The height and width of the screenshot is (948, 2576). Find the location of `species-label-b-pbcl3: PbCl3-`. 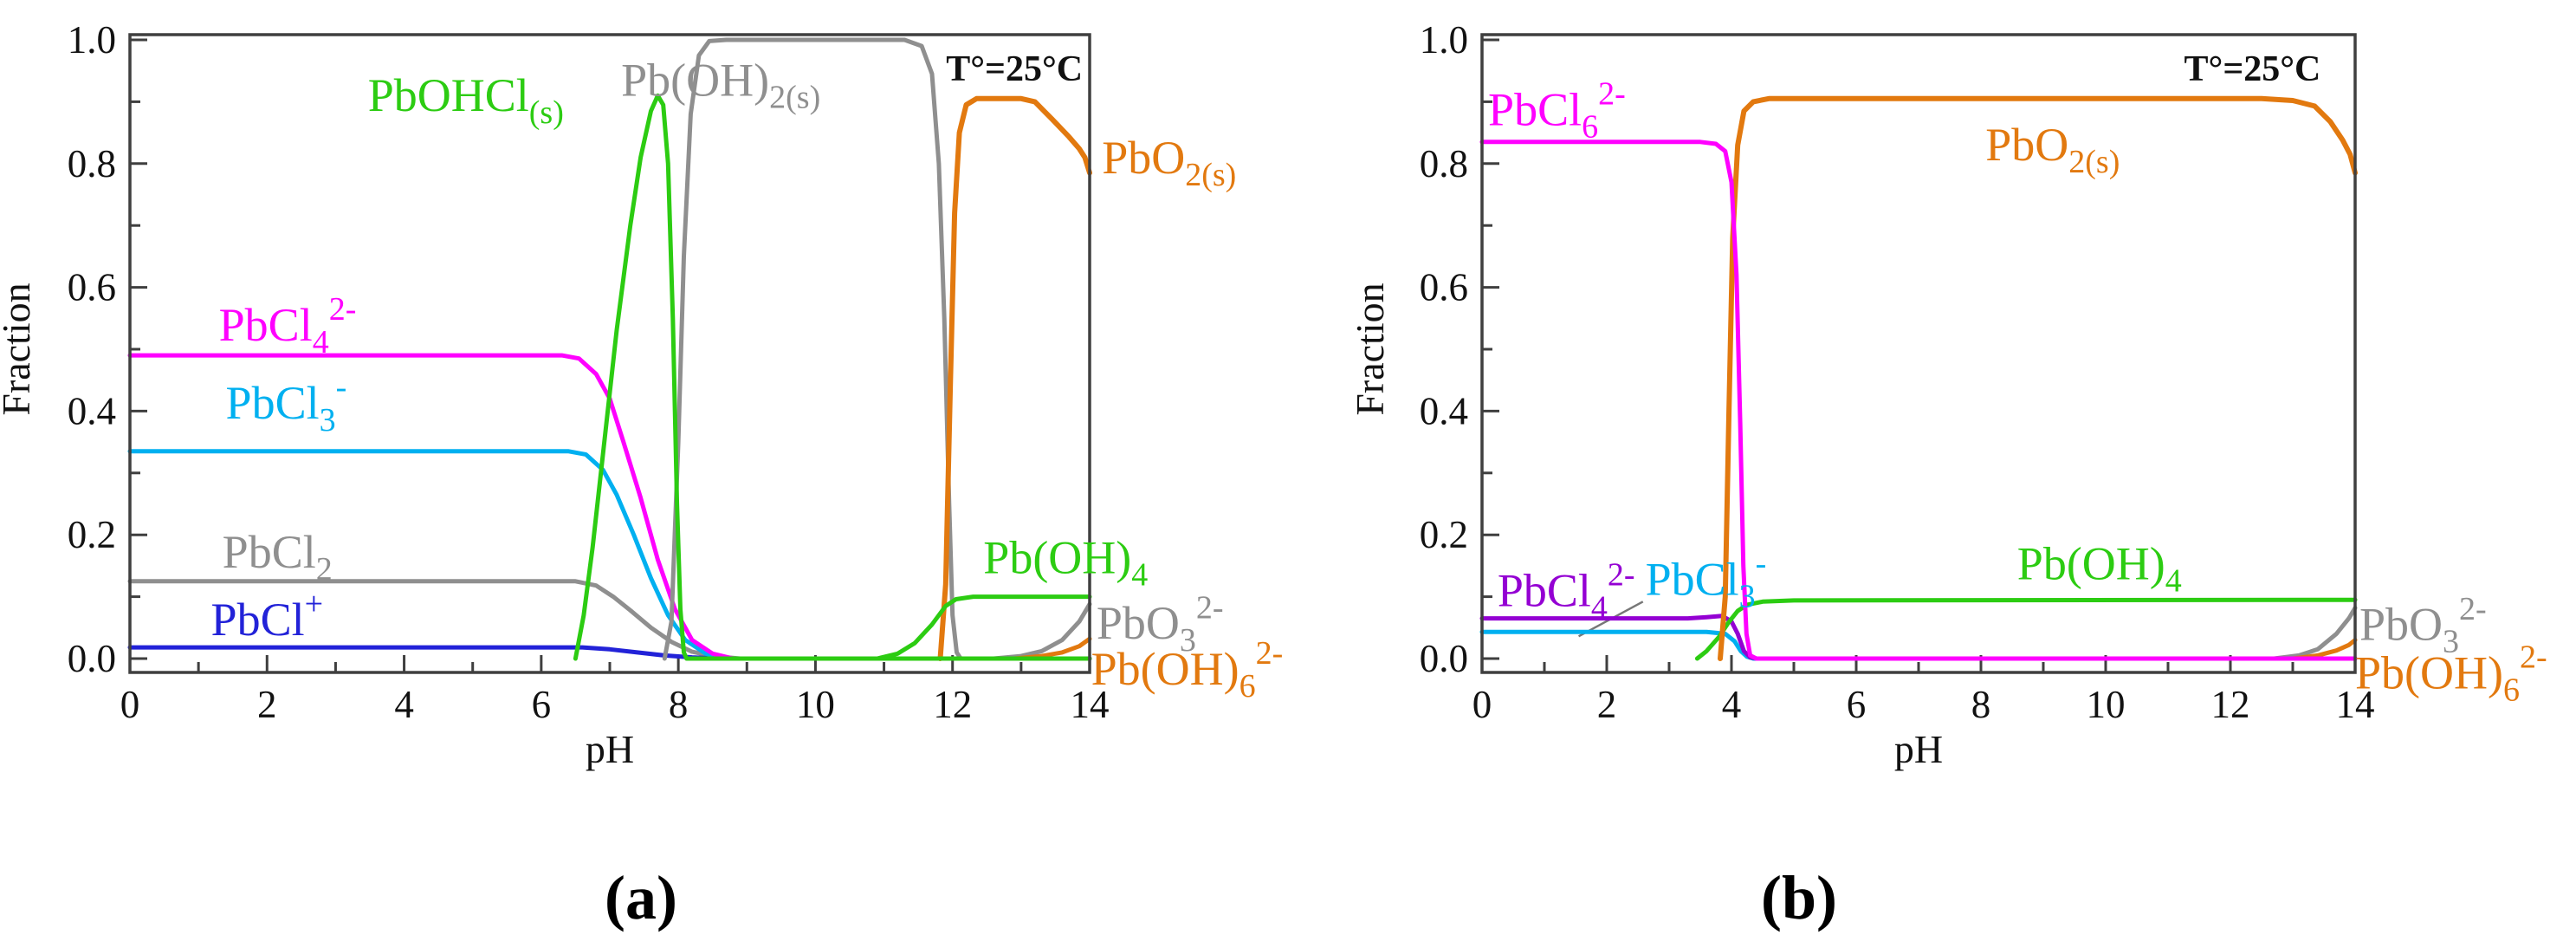

species-label-b-pbcl3: PbCl3- is located at coordinates (1706, 580).